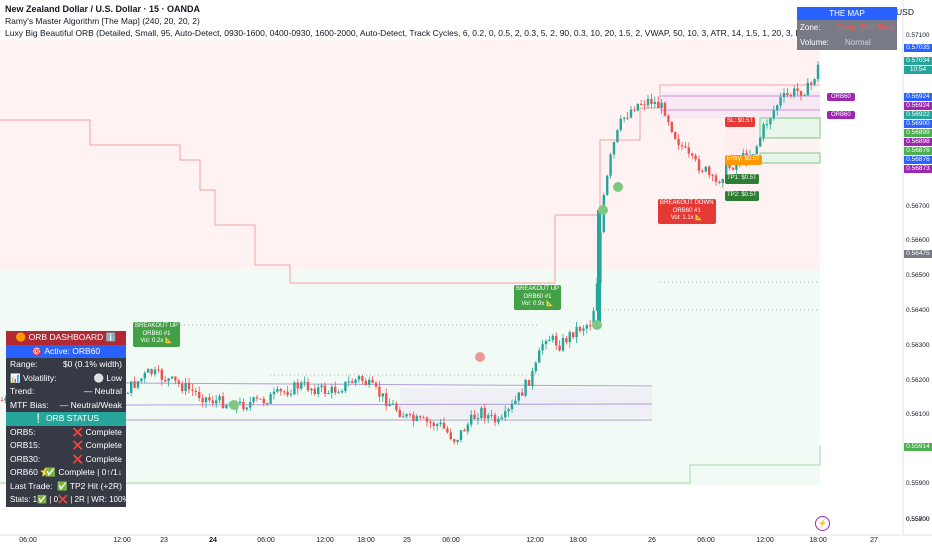  What do you see at coordinates (97, 445) in the screenshot?
I see `orb15-value: ❌ Complete` at bounding box center [97, 445].